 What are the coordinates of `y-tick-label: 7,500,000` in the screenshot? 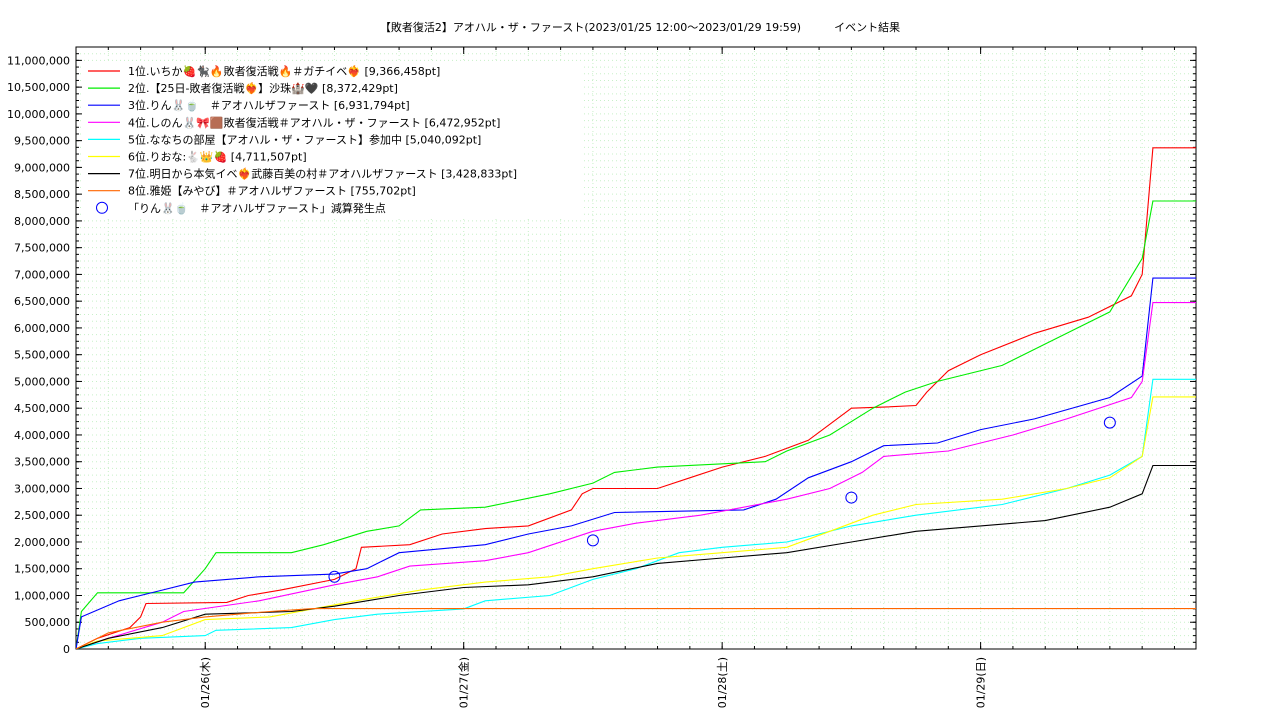 It's located at (42, 248).